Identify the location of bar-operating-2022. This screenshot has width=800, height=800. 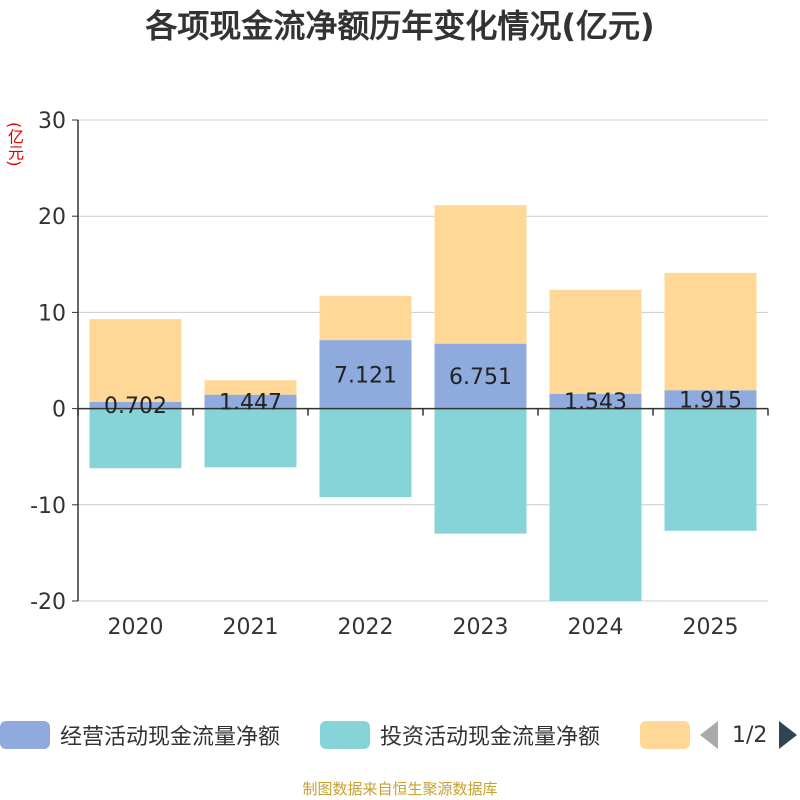
(365, 374).